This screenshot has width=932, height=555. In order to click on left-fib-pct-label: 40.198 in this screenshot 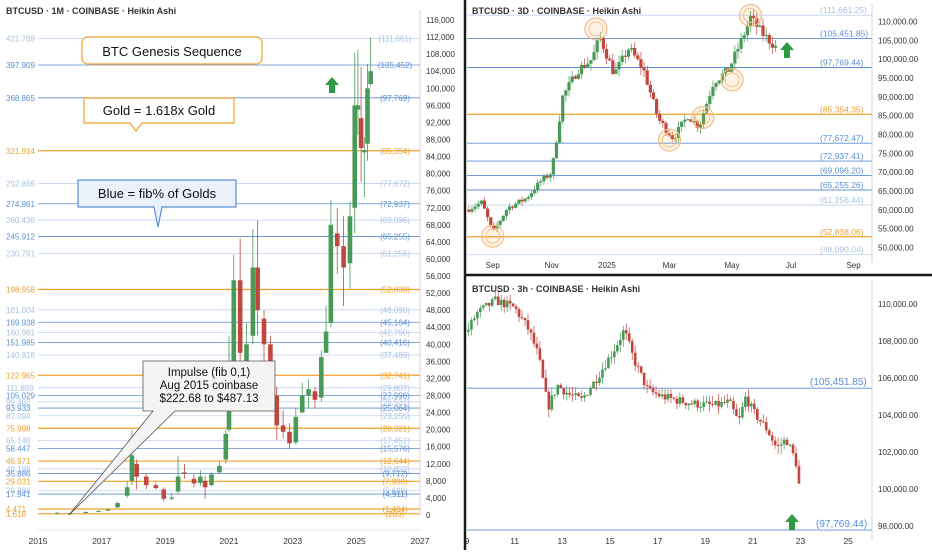, I will do `click(18, 469)`.